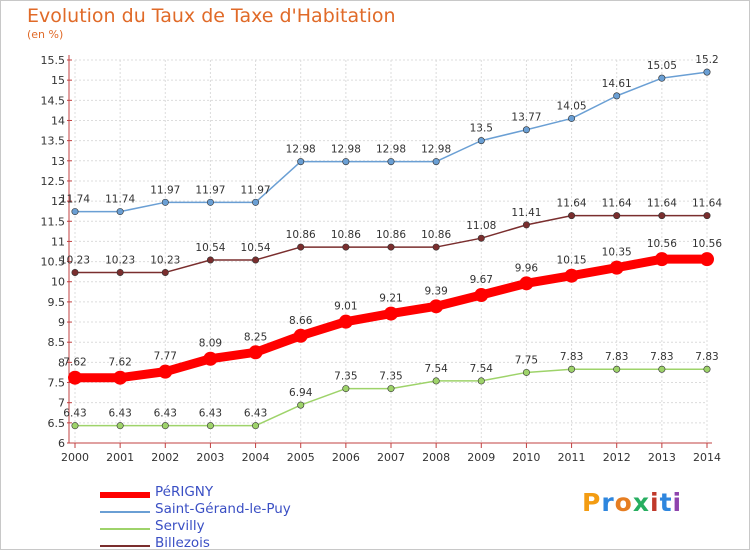  I want to click on logo-letter: t, so click(666, 502).